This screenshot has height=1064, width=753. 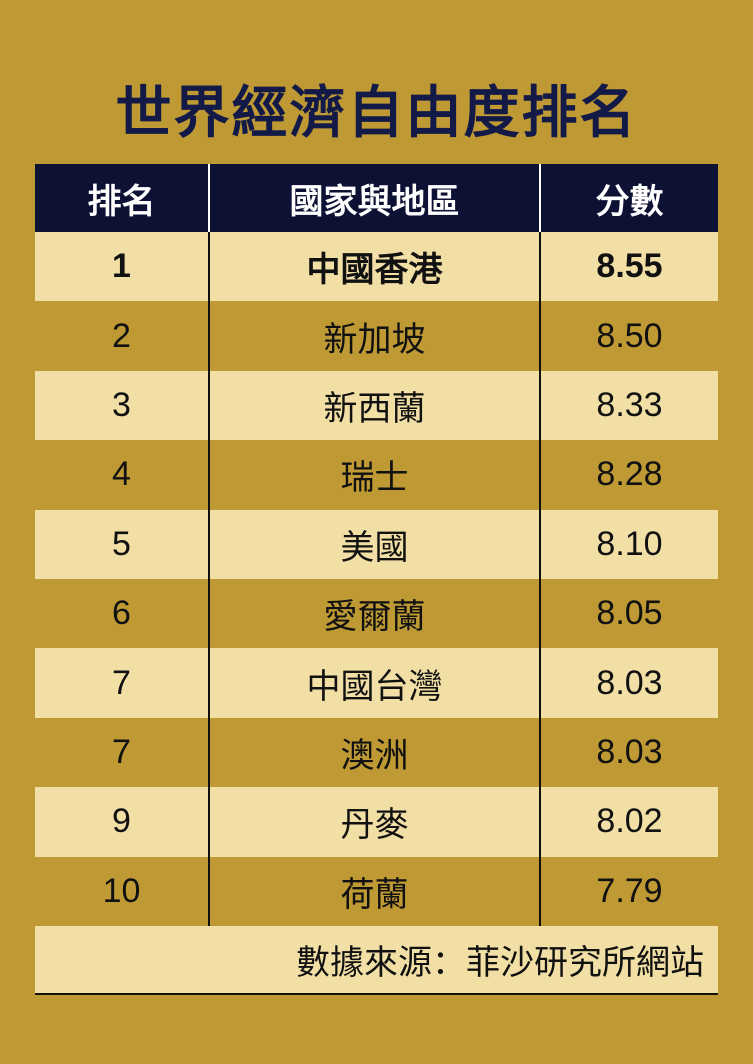 I want to click on rank-cell: 6, so click(x=121, y=613).